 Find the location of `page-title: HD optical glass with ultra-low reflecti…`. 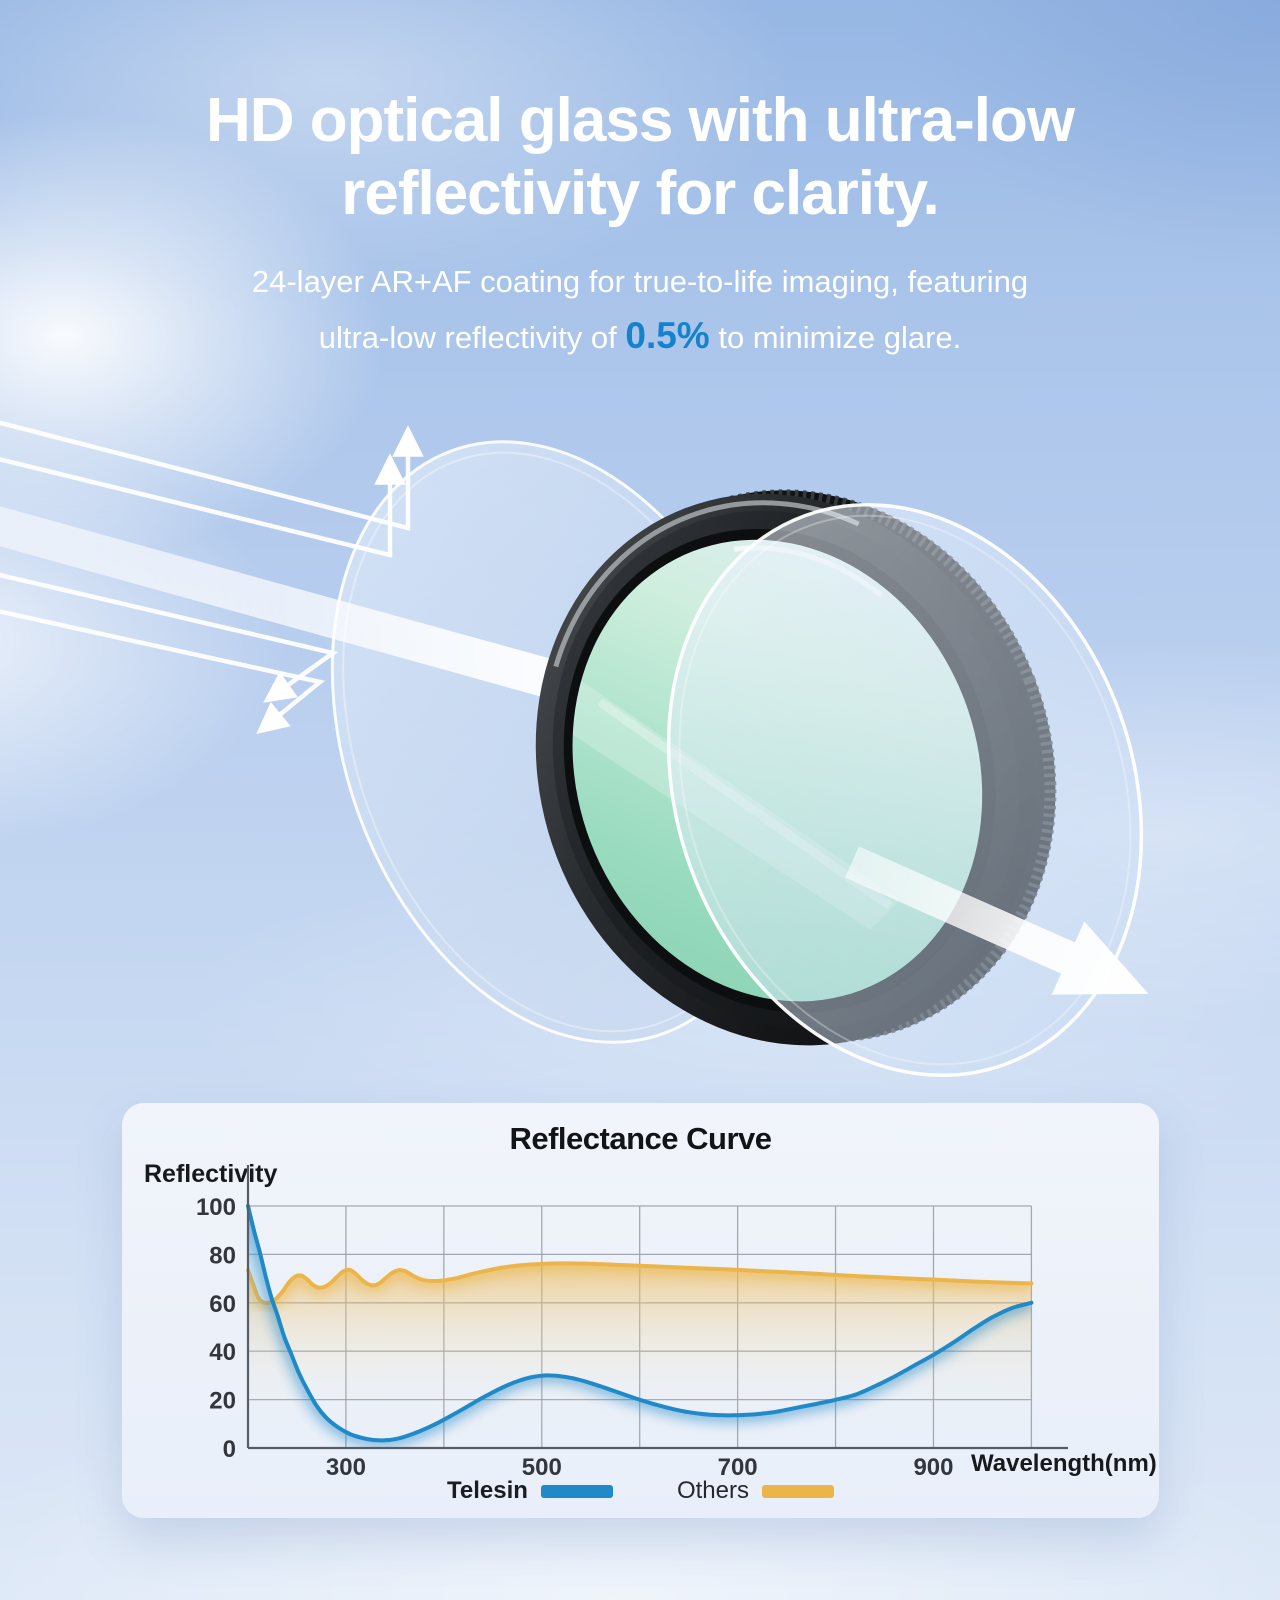

page-title: HD optical glass with ultra-low reflecti… is located at coordinates (640, 157).